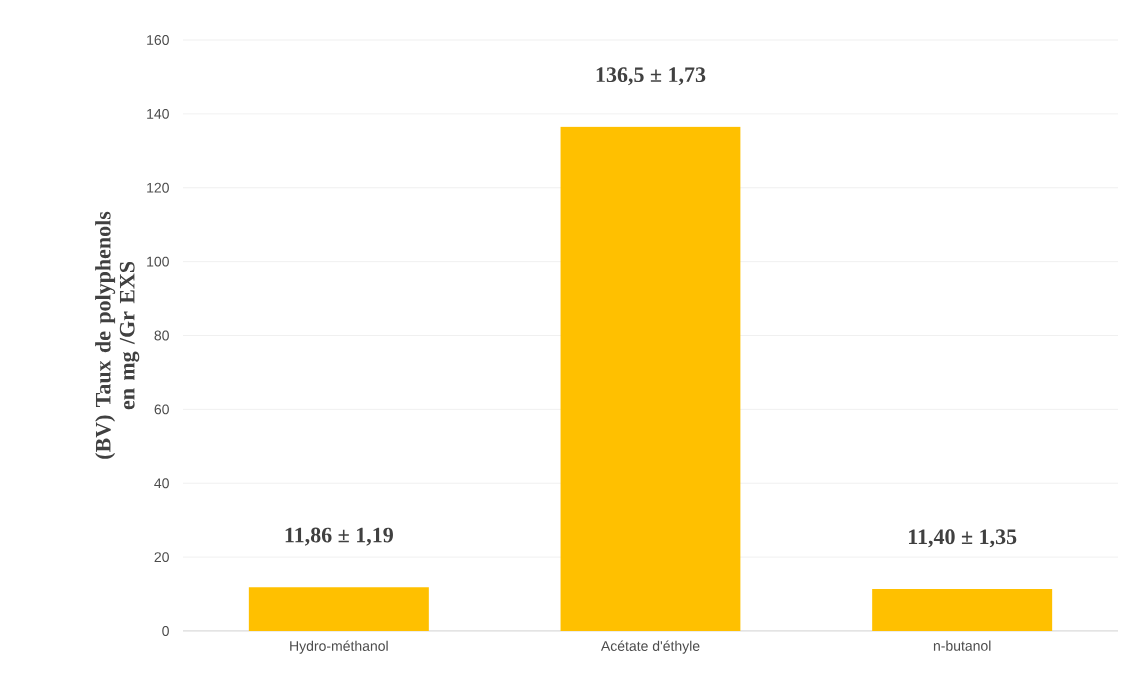  I want to click on y-tick-label: 0, so click(165, 631).